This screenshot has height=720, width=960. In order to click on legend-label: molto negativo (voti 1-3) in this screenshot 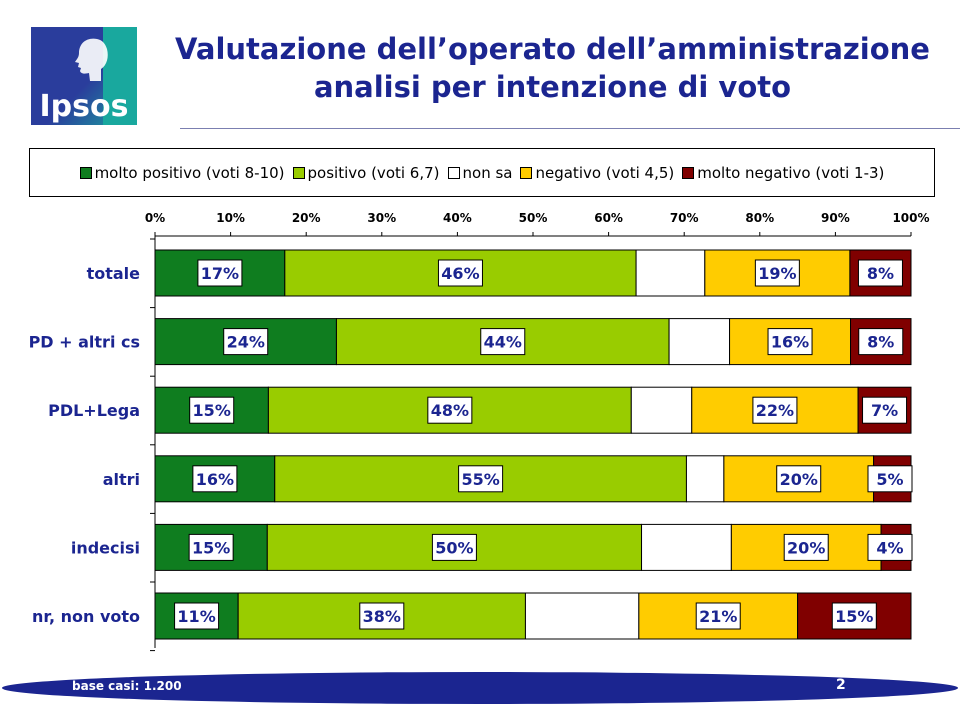, I will do `click(791, 172)`.